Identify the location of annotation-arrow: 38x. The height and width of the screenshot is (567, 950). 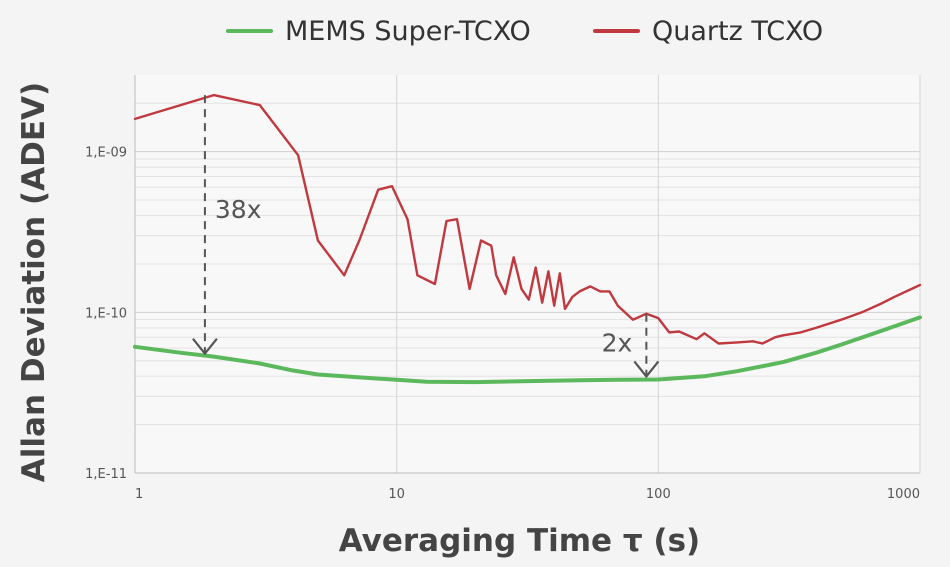
(227, 225).